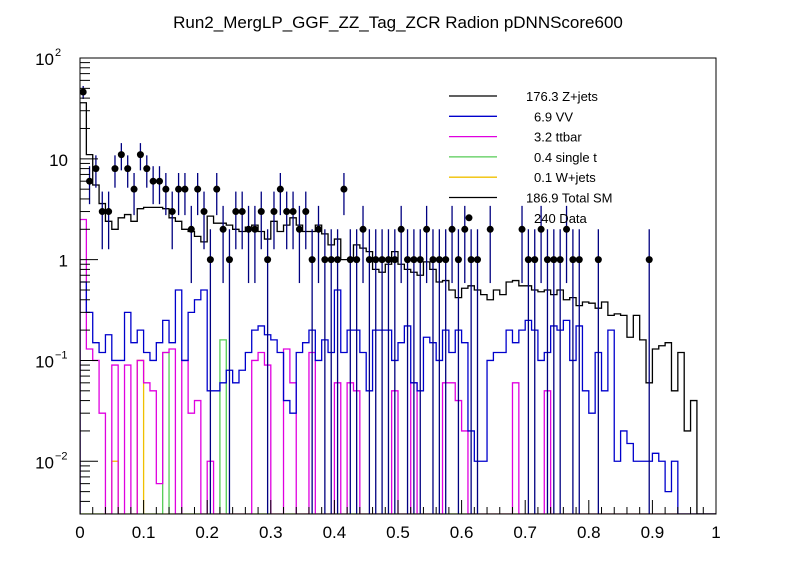 The height and width of the screenshot is (572, 796). I want to click on legend-entry: 6.9 VV, so click(511, 116).